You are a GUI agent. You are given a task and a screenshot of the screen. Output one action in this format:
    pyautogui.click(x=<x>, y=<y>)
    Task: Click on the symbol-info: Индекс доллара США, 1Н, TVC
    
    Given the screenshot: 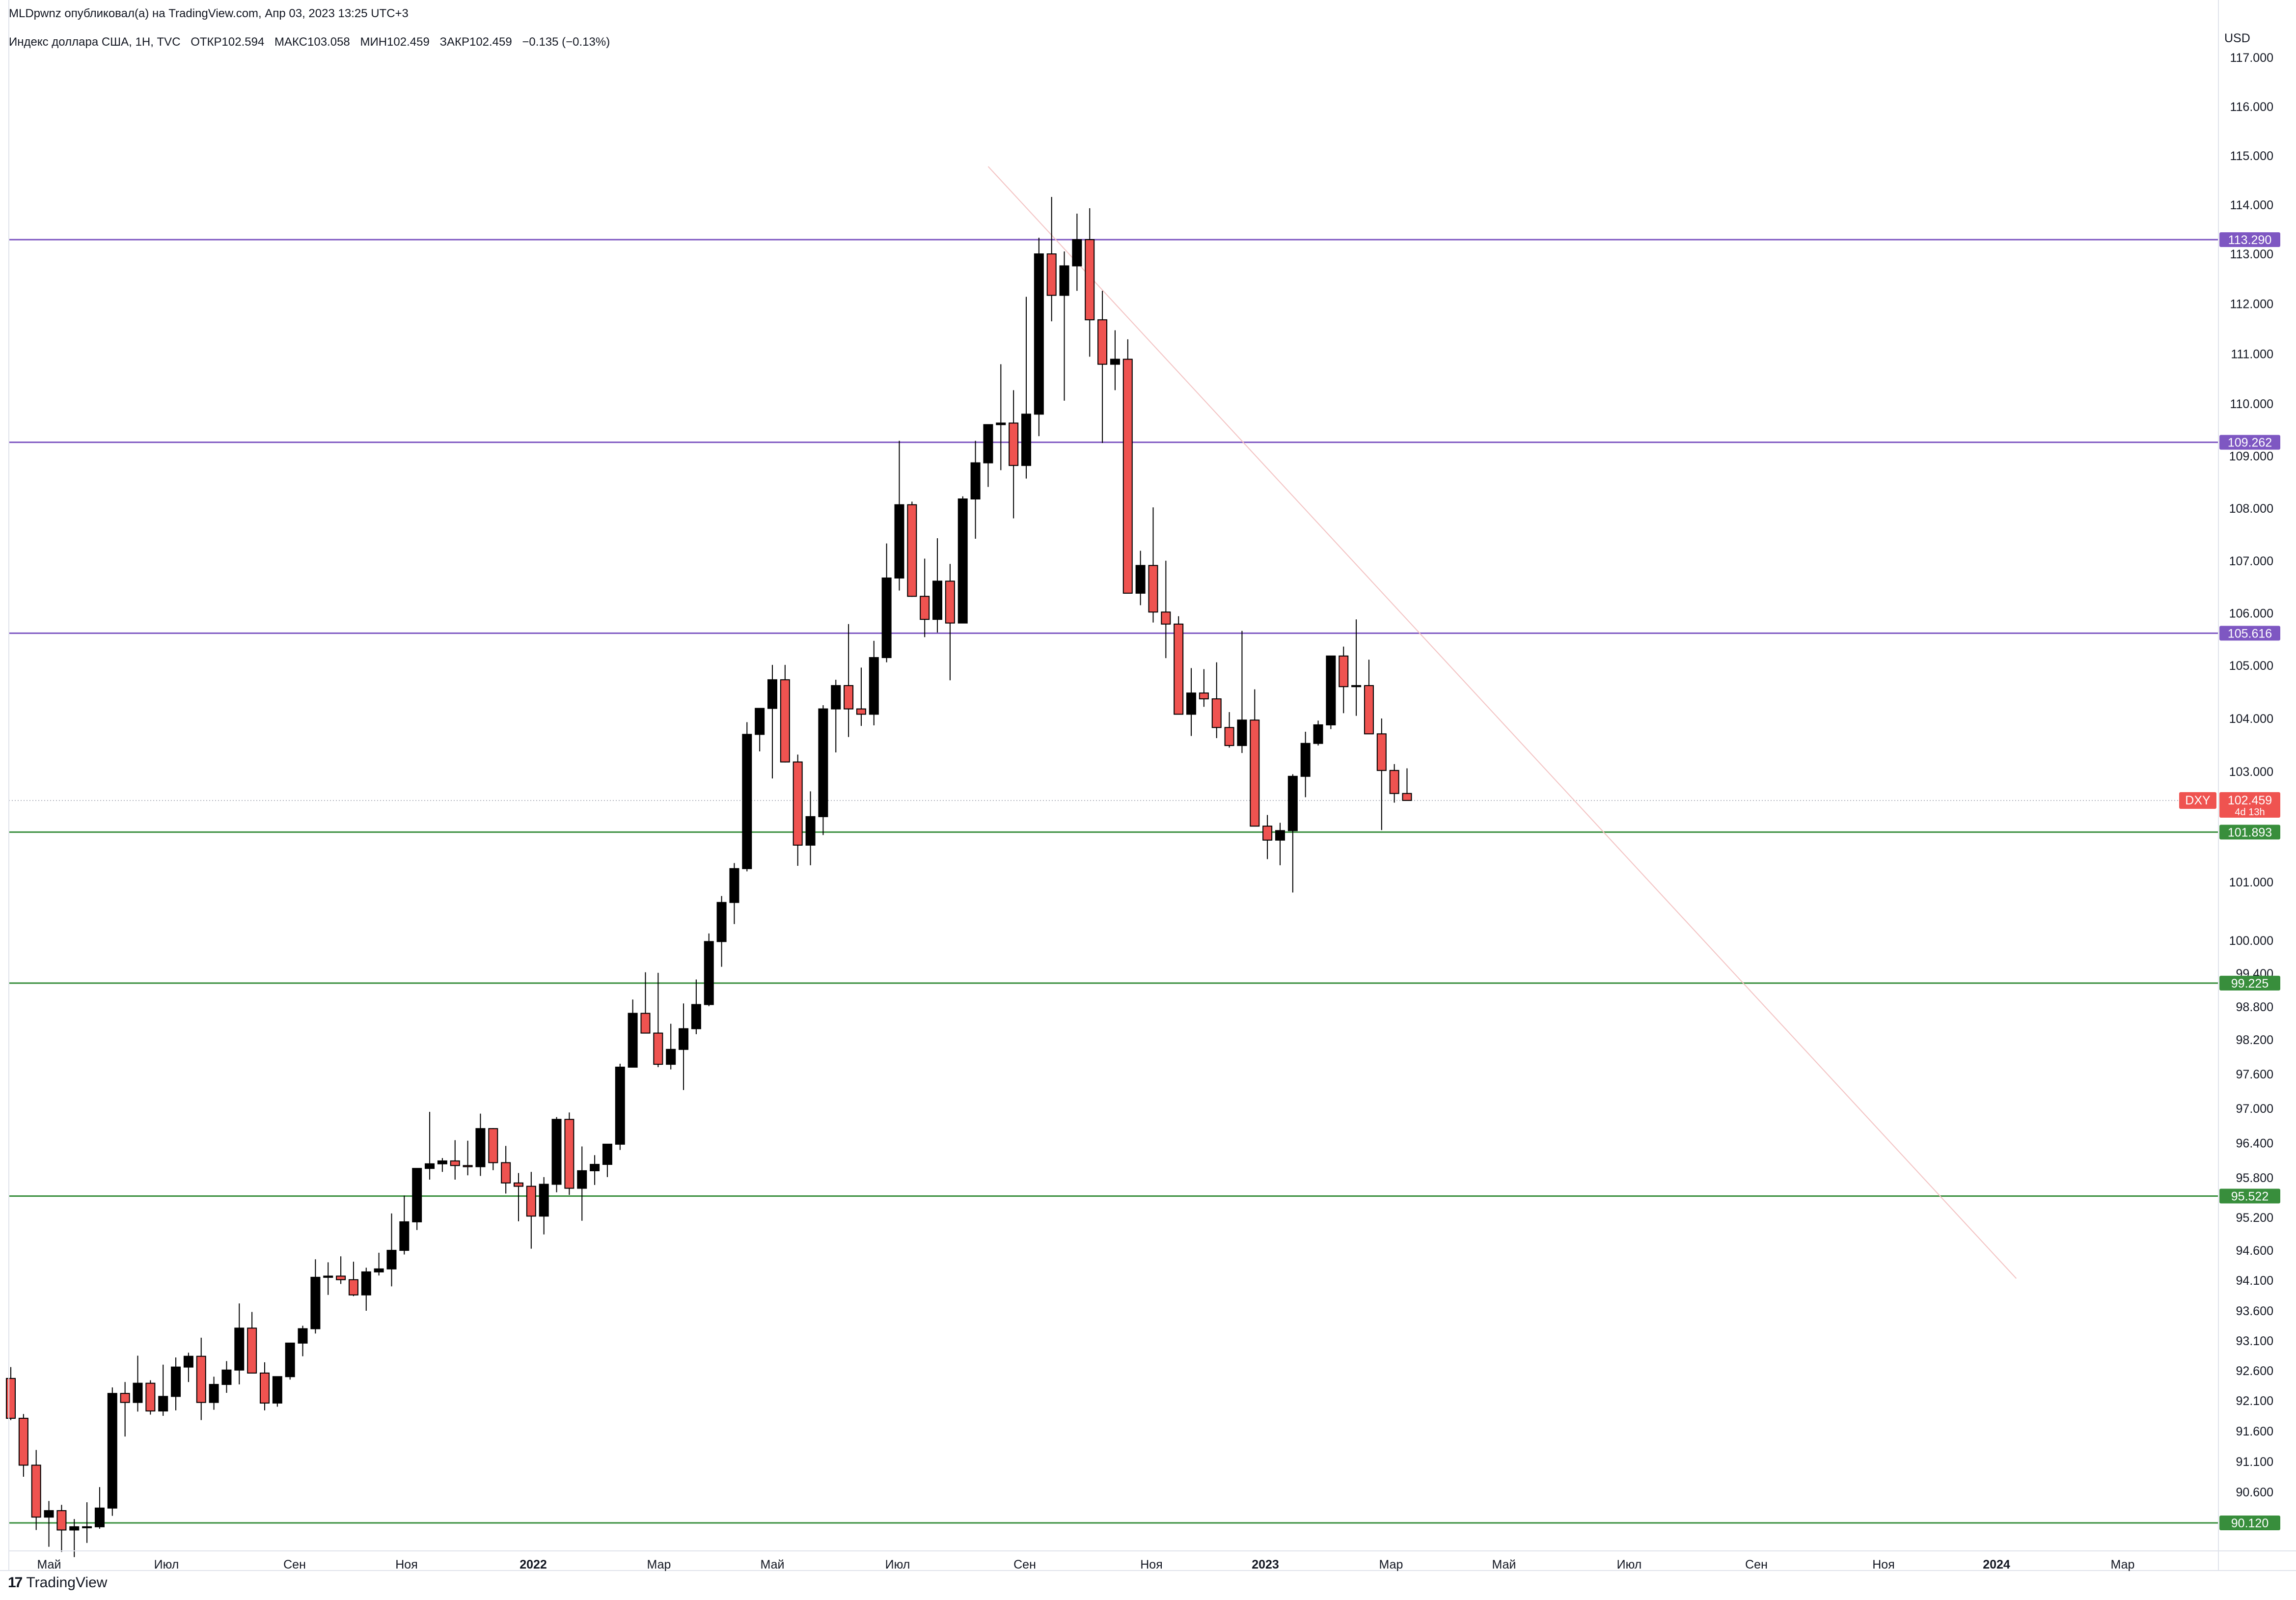 What is the action you would take?
    pyautogui.click(x=95, y=42)
    